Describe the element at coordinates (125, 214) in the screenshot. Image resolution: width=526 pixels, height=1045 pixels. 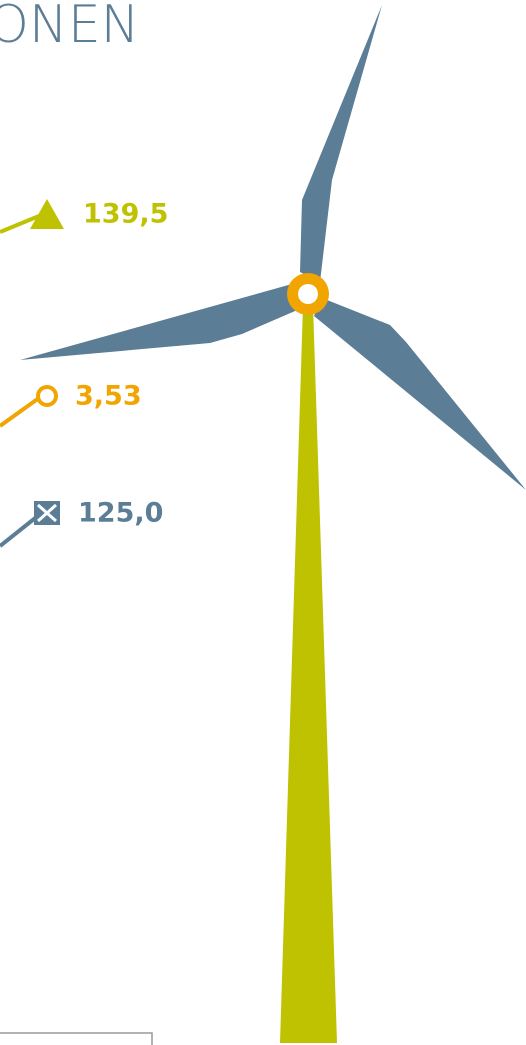
I see `end-label: 139,5` at that location.